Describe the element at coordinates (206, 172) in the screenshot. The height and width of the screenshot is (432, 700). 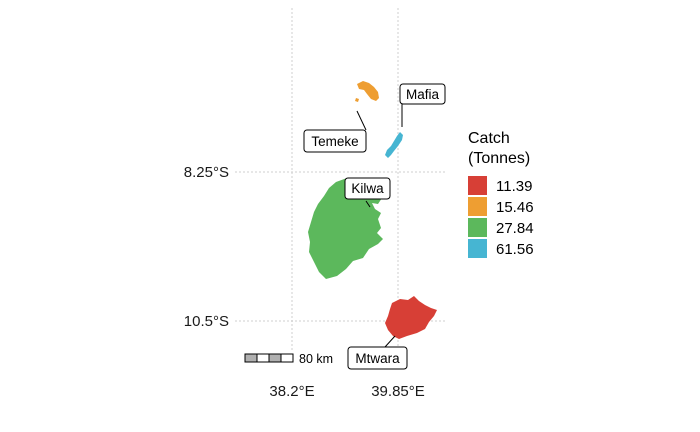
I see `lat-tick-label: 8.25°S` at that location.